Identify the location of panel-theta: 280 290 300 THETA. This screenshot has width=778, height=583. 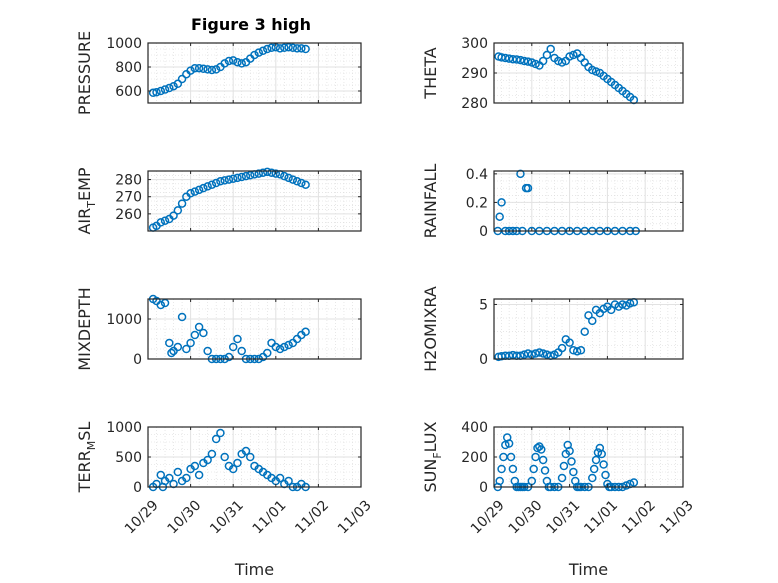
(552, 74).